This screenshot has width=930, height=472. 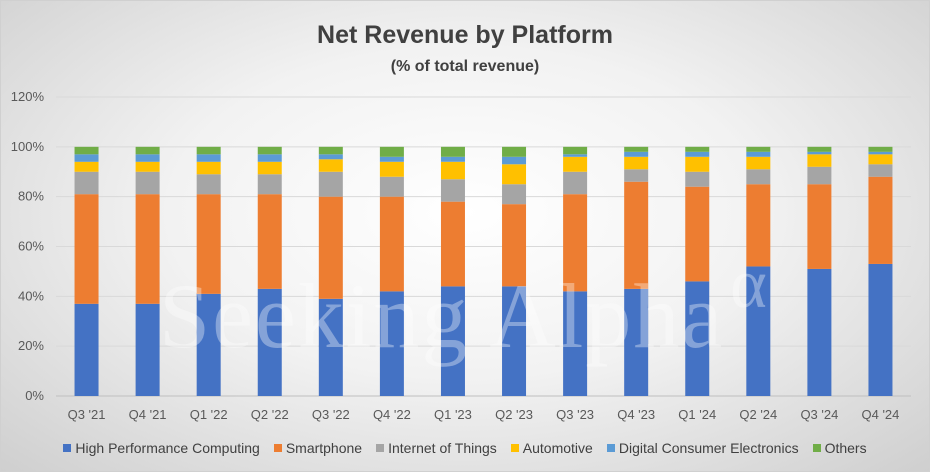 What do you see at coordinates (442, 448) in the screenshot?
I see `legend-label: Internet of Things` at bounding box center [442, 448].